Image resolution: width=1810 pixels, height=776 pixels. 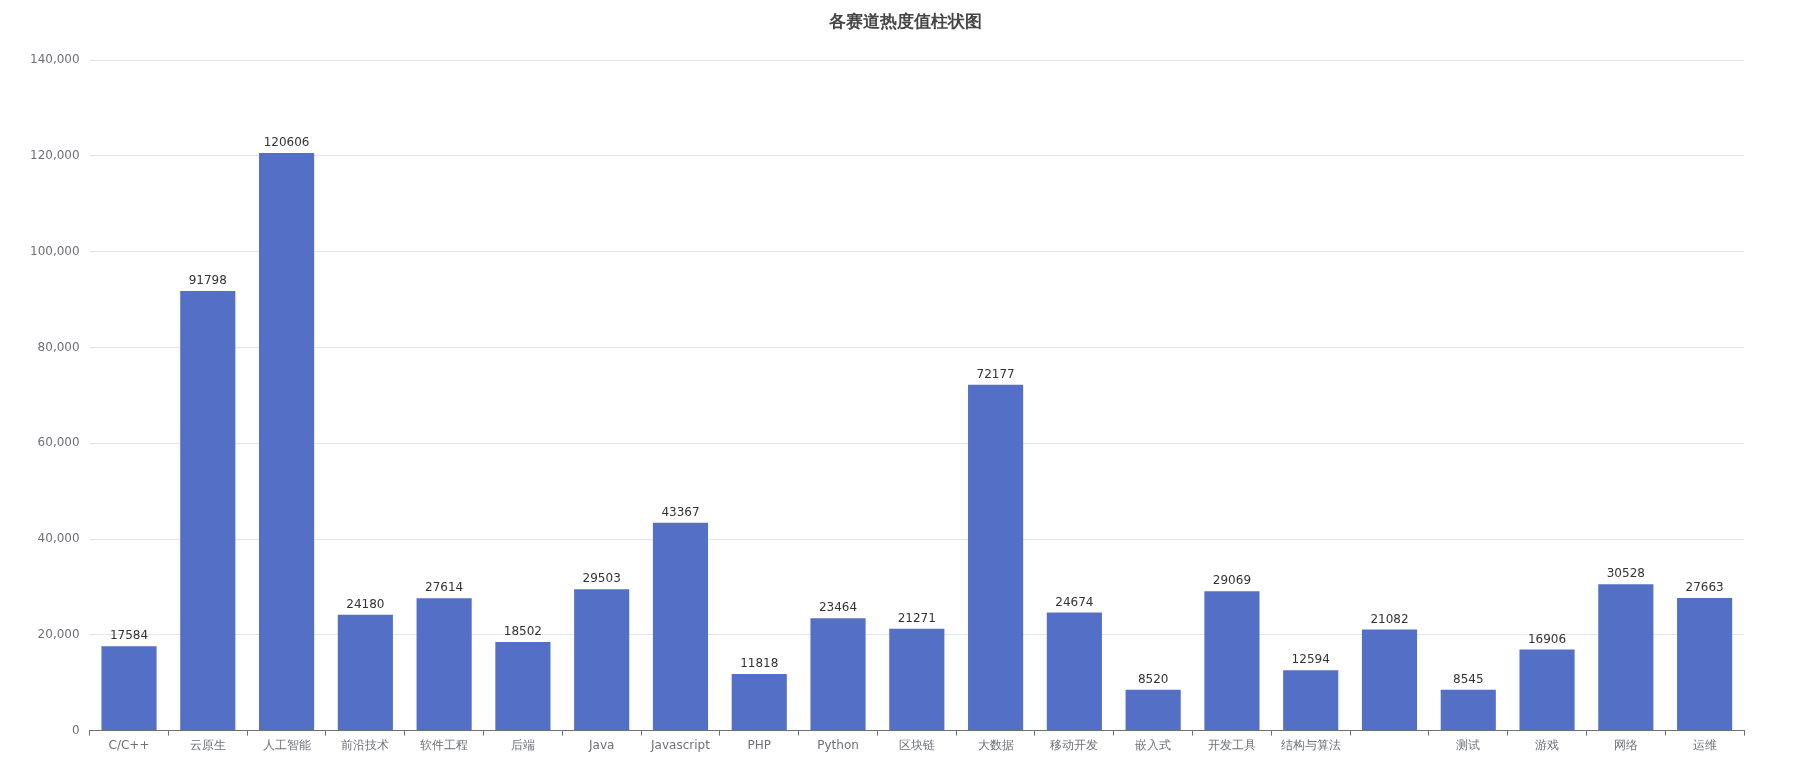 I want to click on x-tick-label: 游戏, so click(x=1547, y=744).